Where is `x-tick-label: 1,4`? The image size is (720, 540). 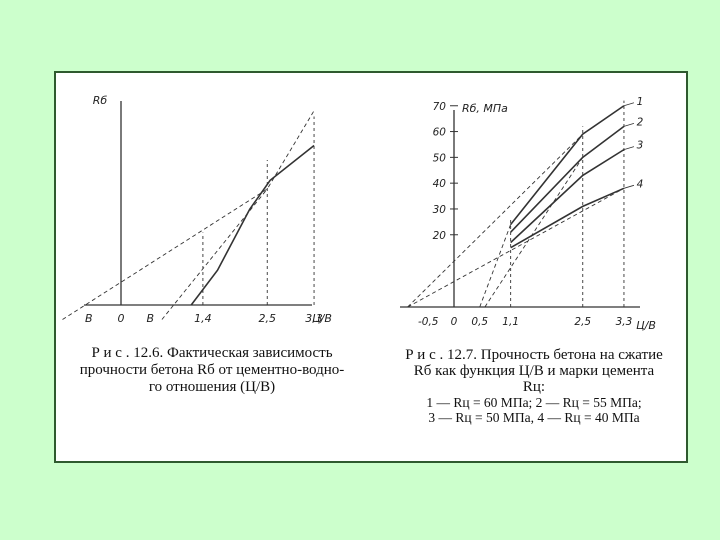 x-tick-label: 1,4 is located at coordinates (203, 318).